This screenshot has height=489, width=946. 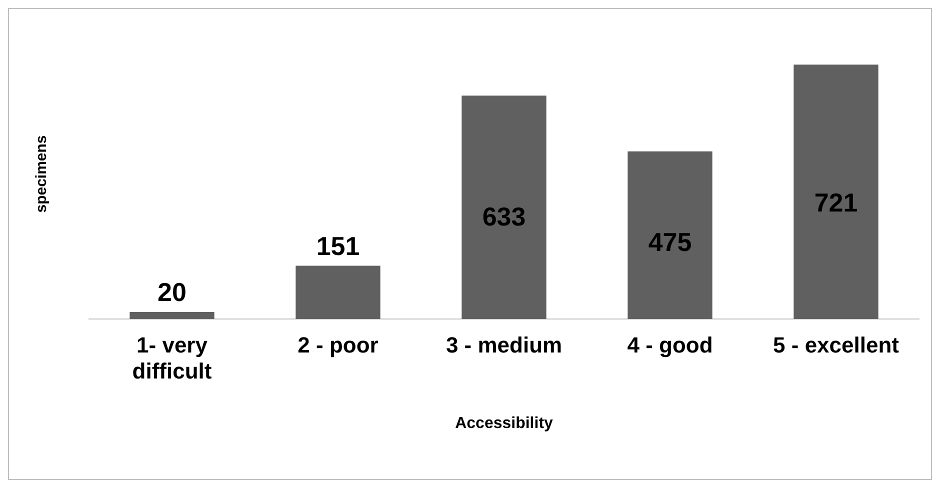 I want to click on x-tick-label: 1- very difficult, so click(x=172, y=358).